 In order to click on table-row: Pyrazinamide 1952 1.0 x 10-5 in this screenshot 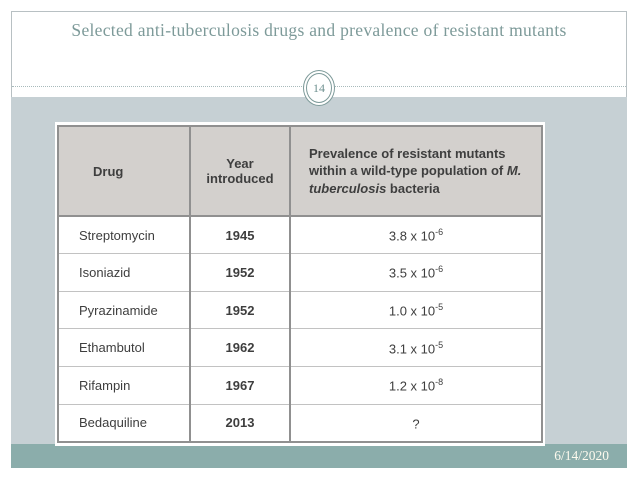, I will do `click(300, 310)`.